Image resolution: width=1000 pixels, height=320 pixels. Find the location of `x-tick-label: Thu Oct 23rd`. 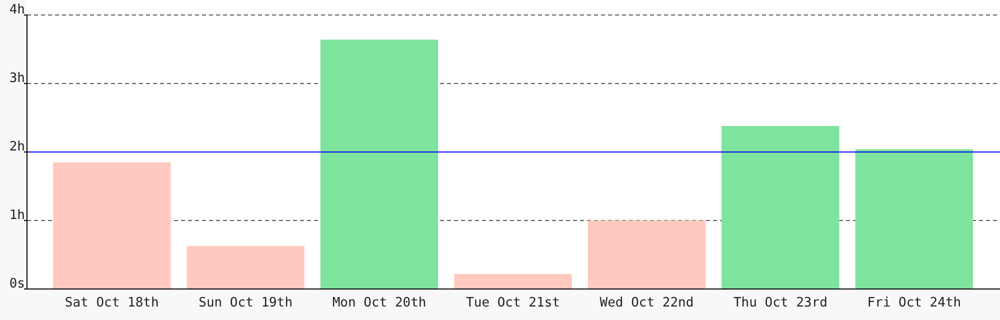

x-tick-label: Thu Oct 23rd is located at coordinates (780, 302).